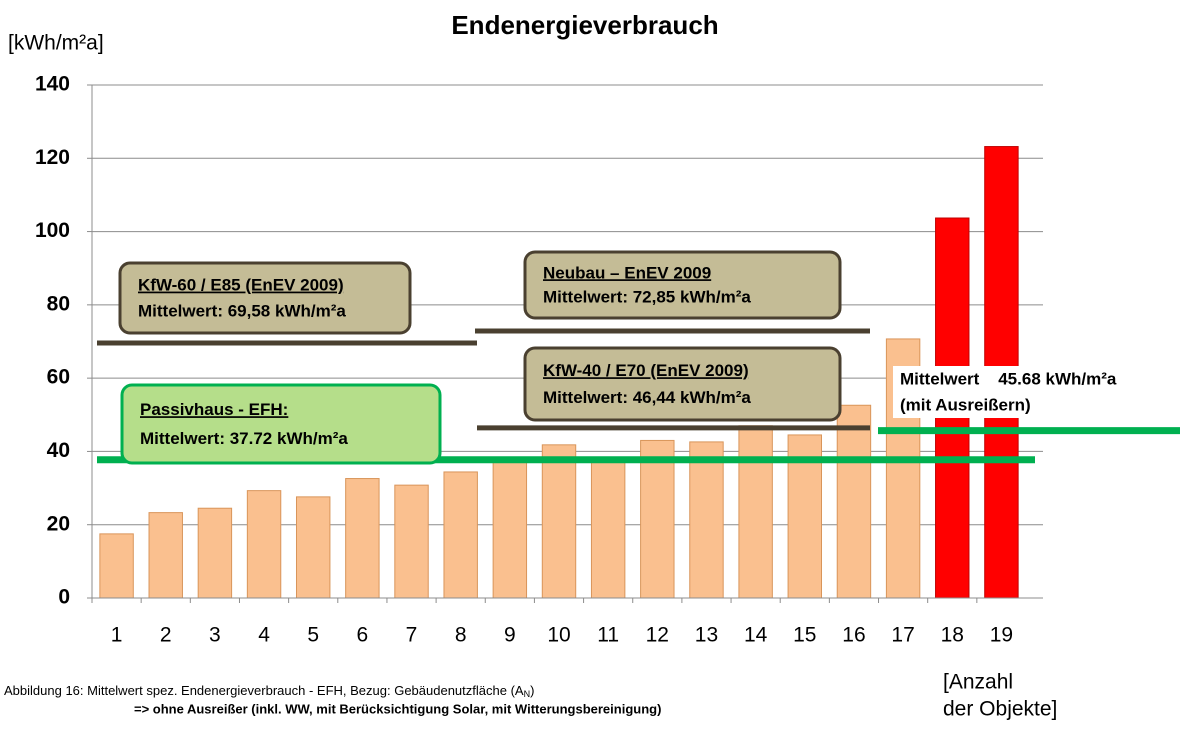 Image resolution: width=1184 pixels, height=731 pixels. Describe the element at coordinates (313, 635) in the screenshot. I see `x-tick-label: 5` at that location.